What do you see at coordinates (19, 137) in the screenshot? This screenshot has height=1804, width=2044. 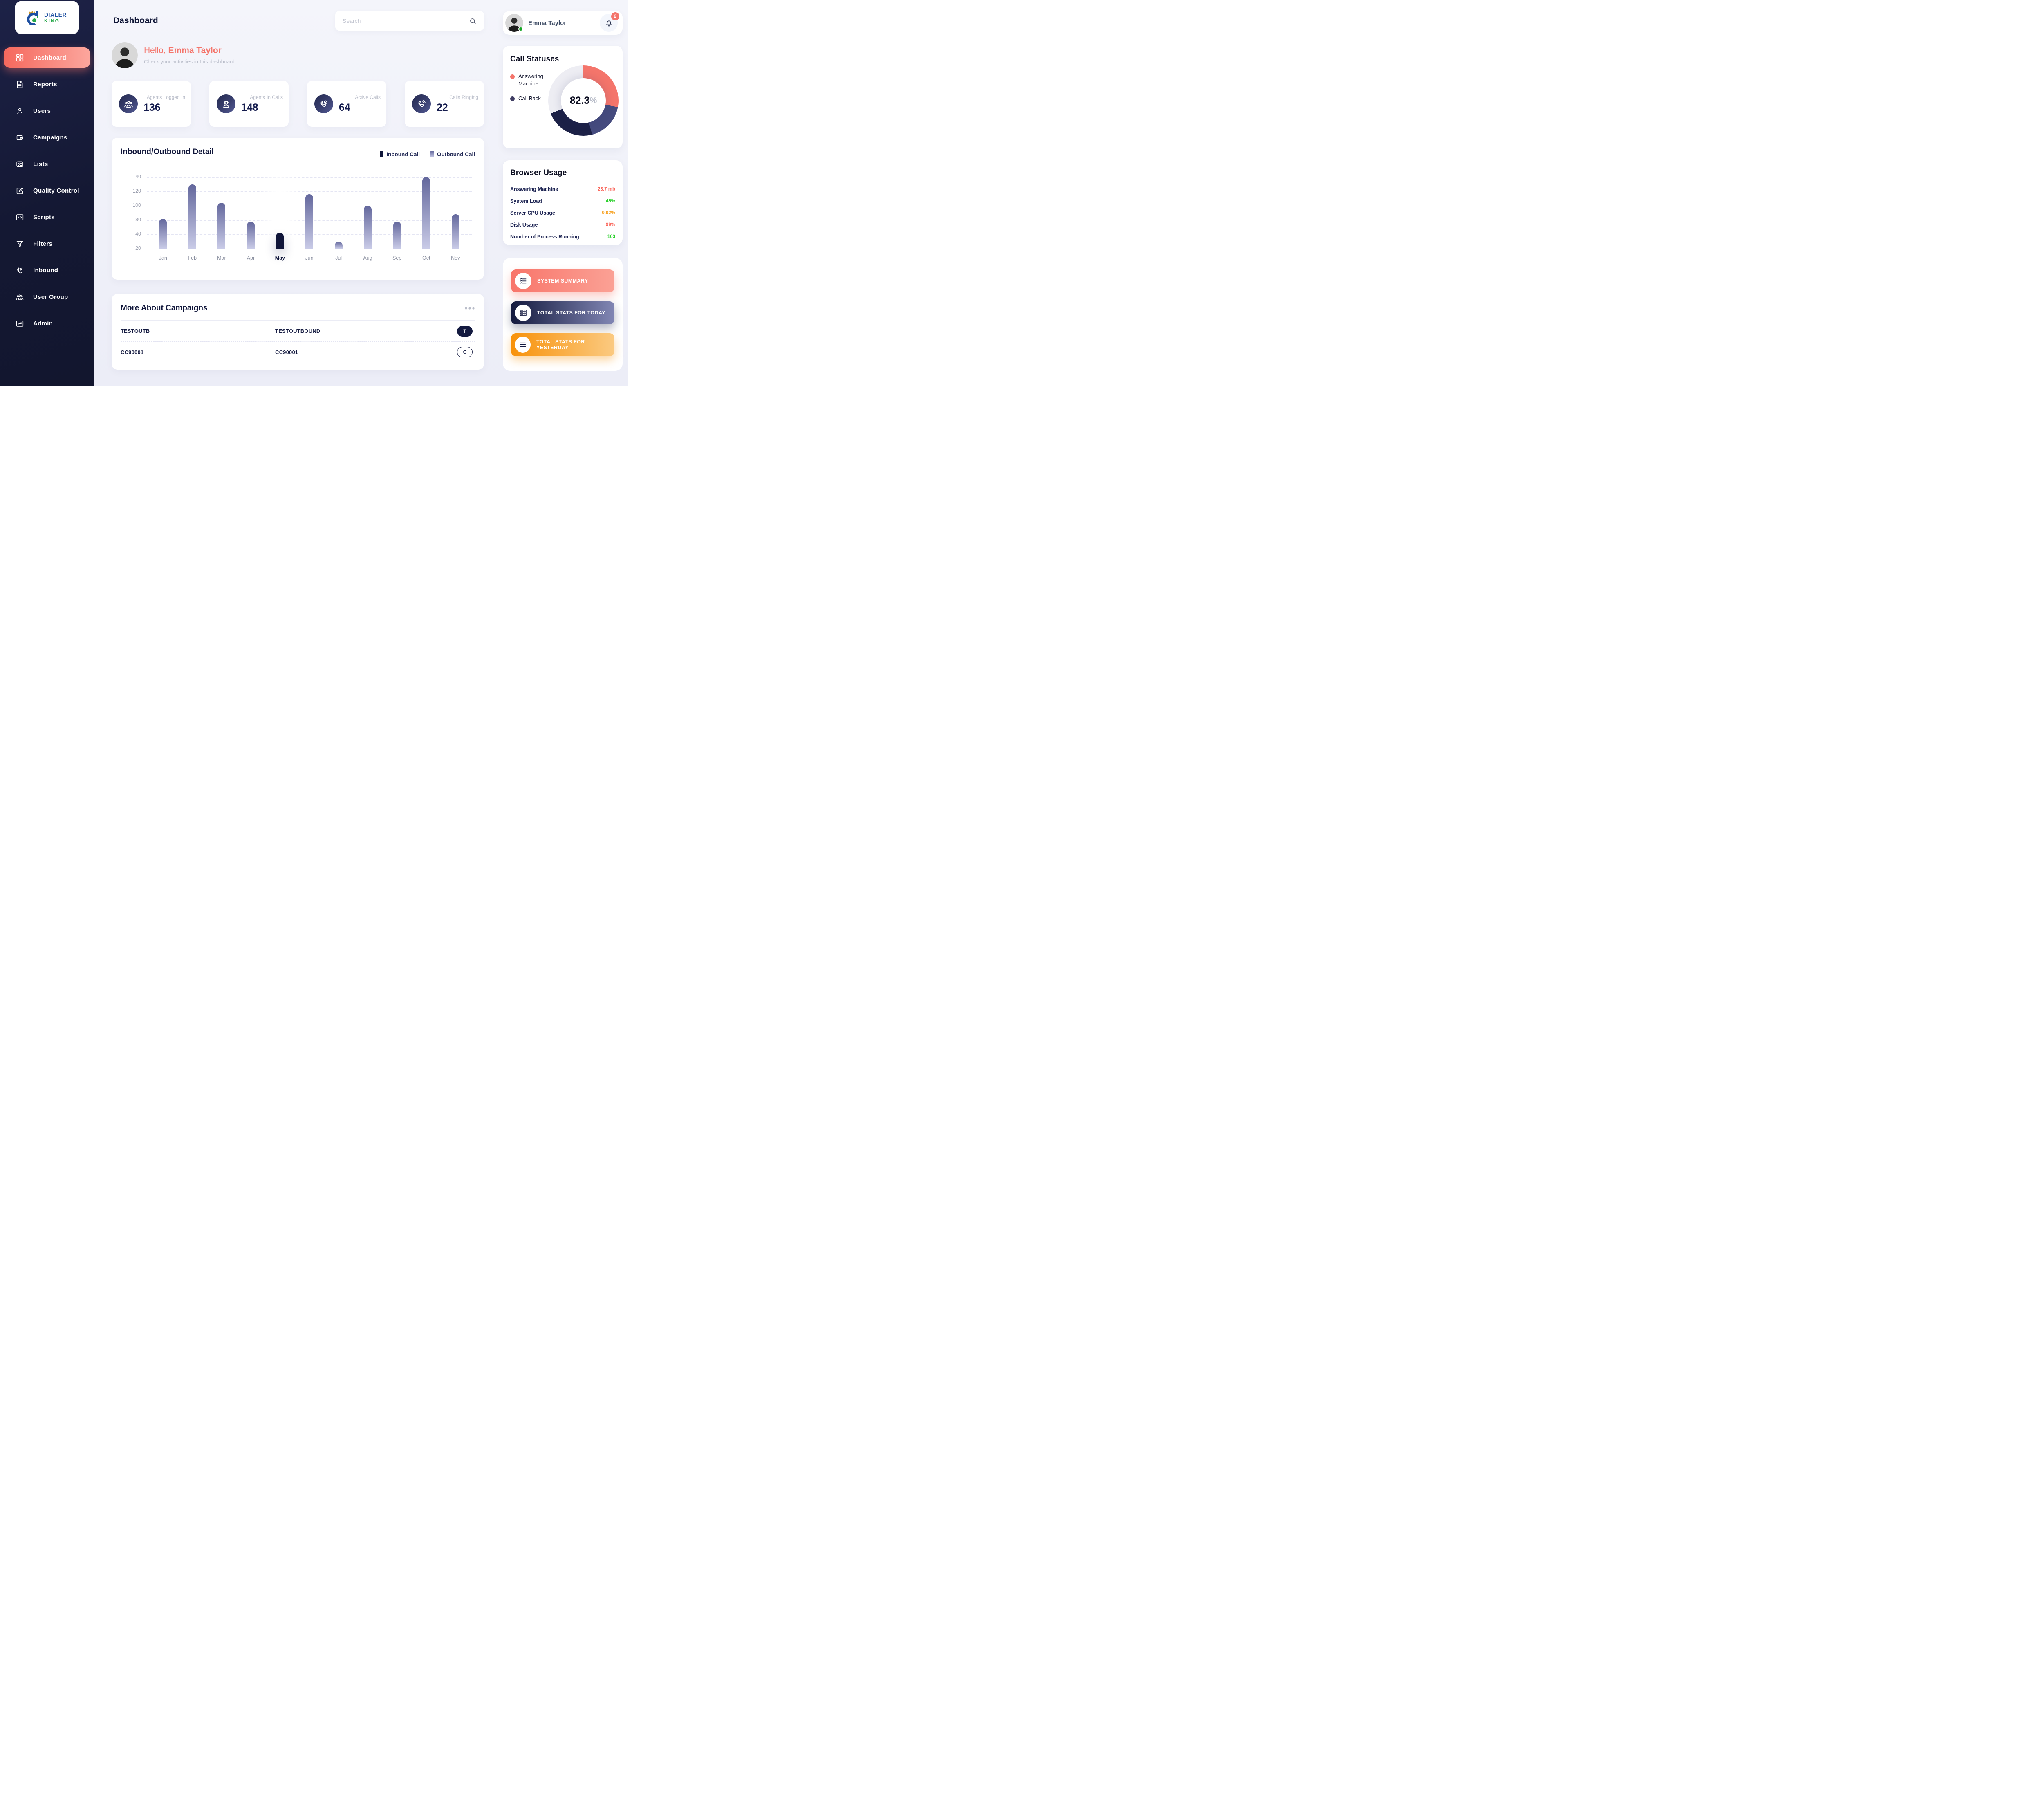 I see `wallet-icon` at bounding box center [19, 137].